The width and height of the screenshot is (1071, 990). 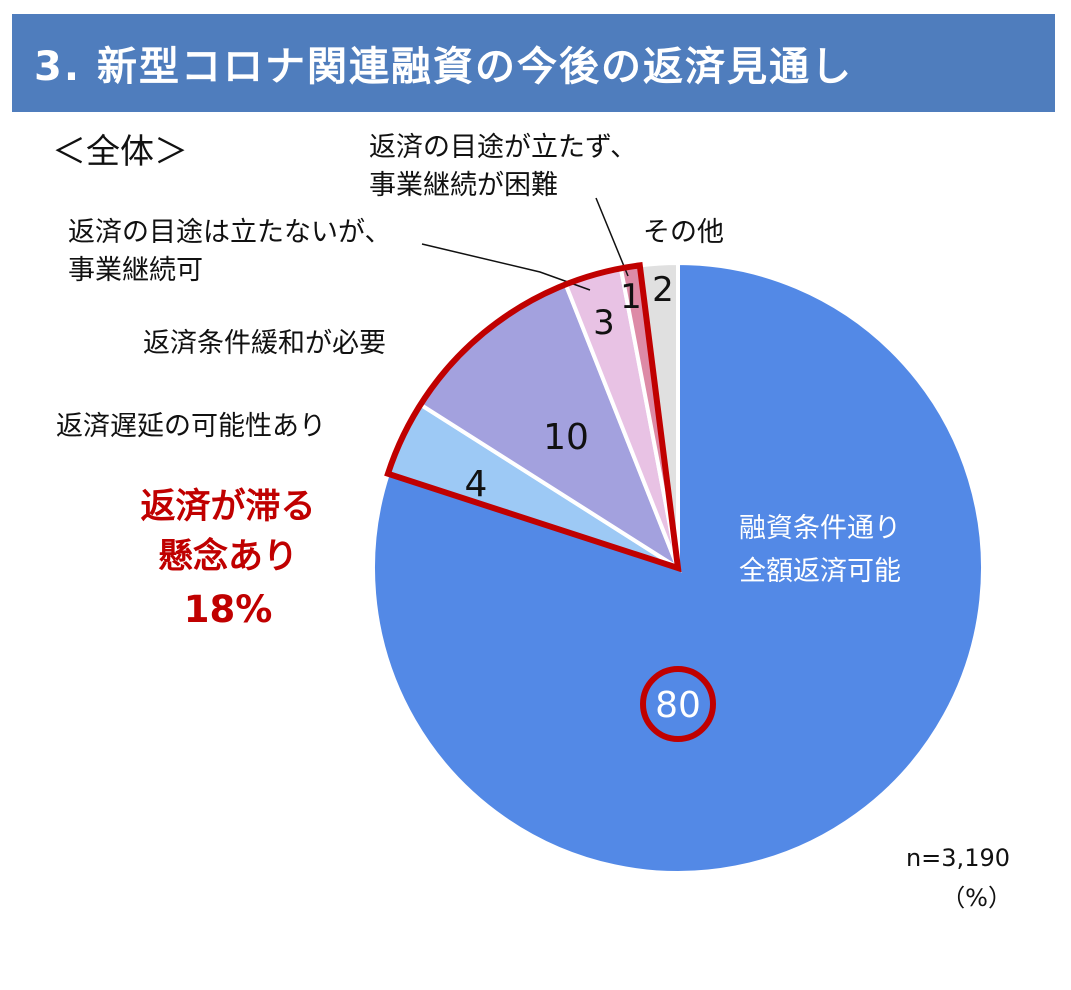 What do you see at coordinates (463, 185) in the screenshot?
I see `slice-category-label: 事業継続が困難` at bounding box center [463, 185].